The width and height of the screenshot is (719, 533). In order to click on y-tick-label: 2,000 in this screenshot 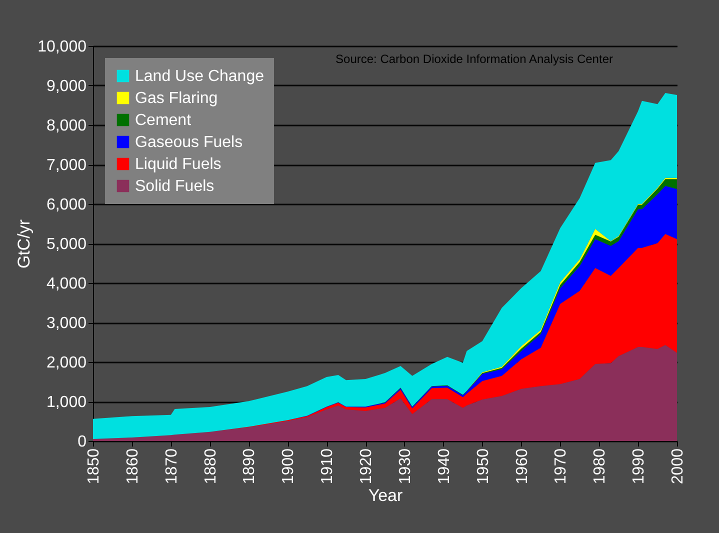, I will do `click(66, 363)`.